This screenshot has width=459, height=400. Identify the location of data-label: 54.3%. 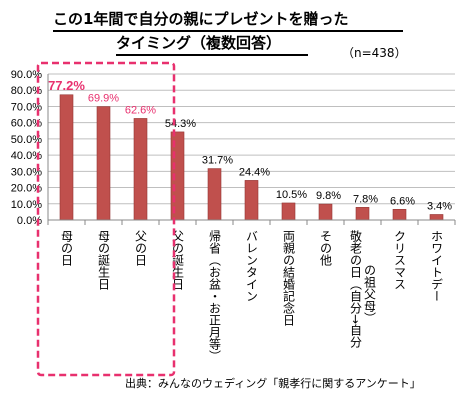
(180, 124).